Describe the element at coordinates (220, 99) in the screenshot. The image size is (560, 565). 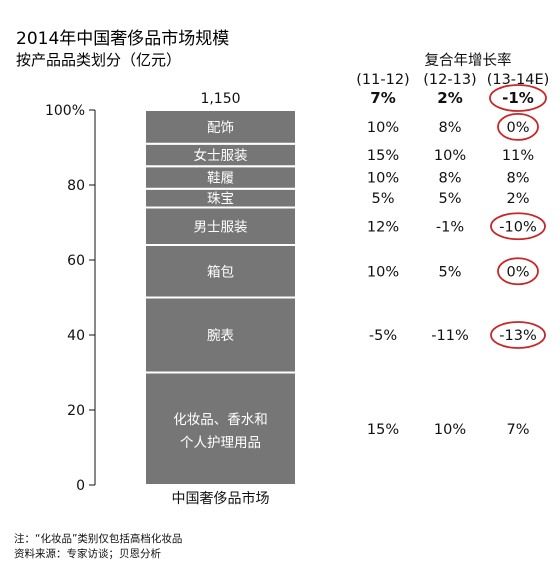
I see `bar-total-label: 1,150` at that location.